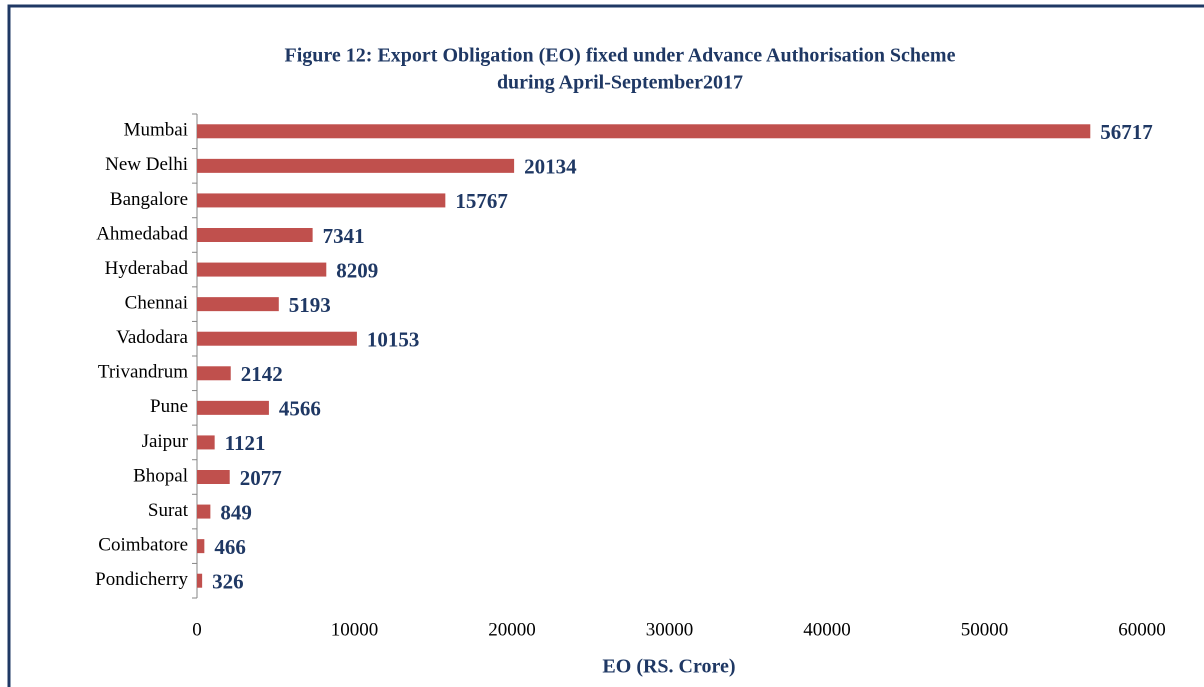 The width and height of the screenshot is (1204, 687). What do you see at coordinates (261, 478) in the screenshot?
I see `value-label: 2077` at bounding box center [261, 478].